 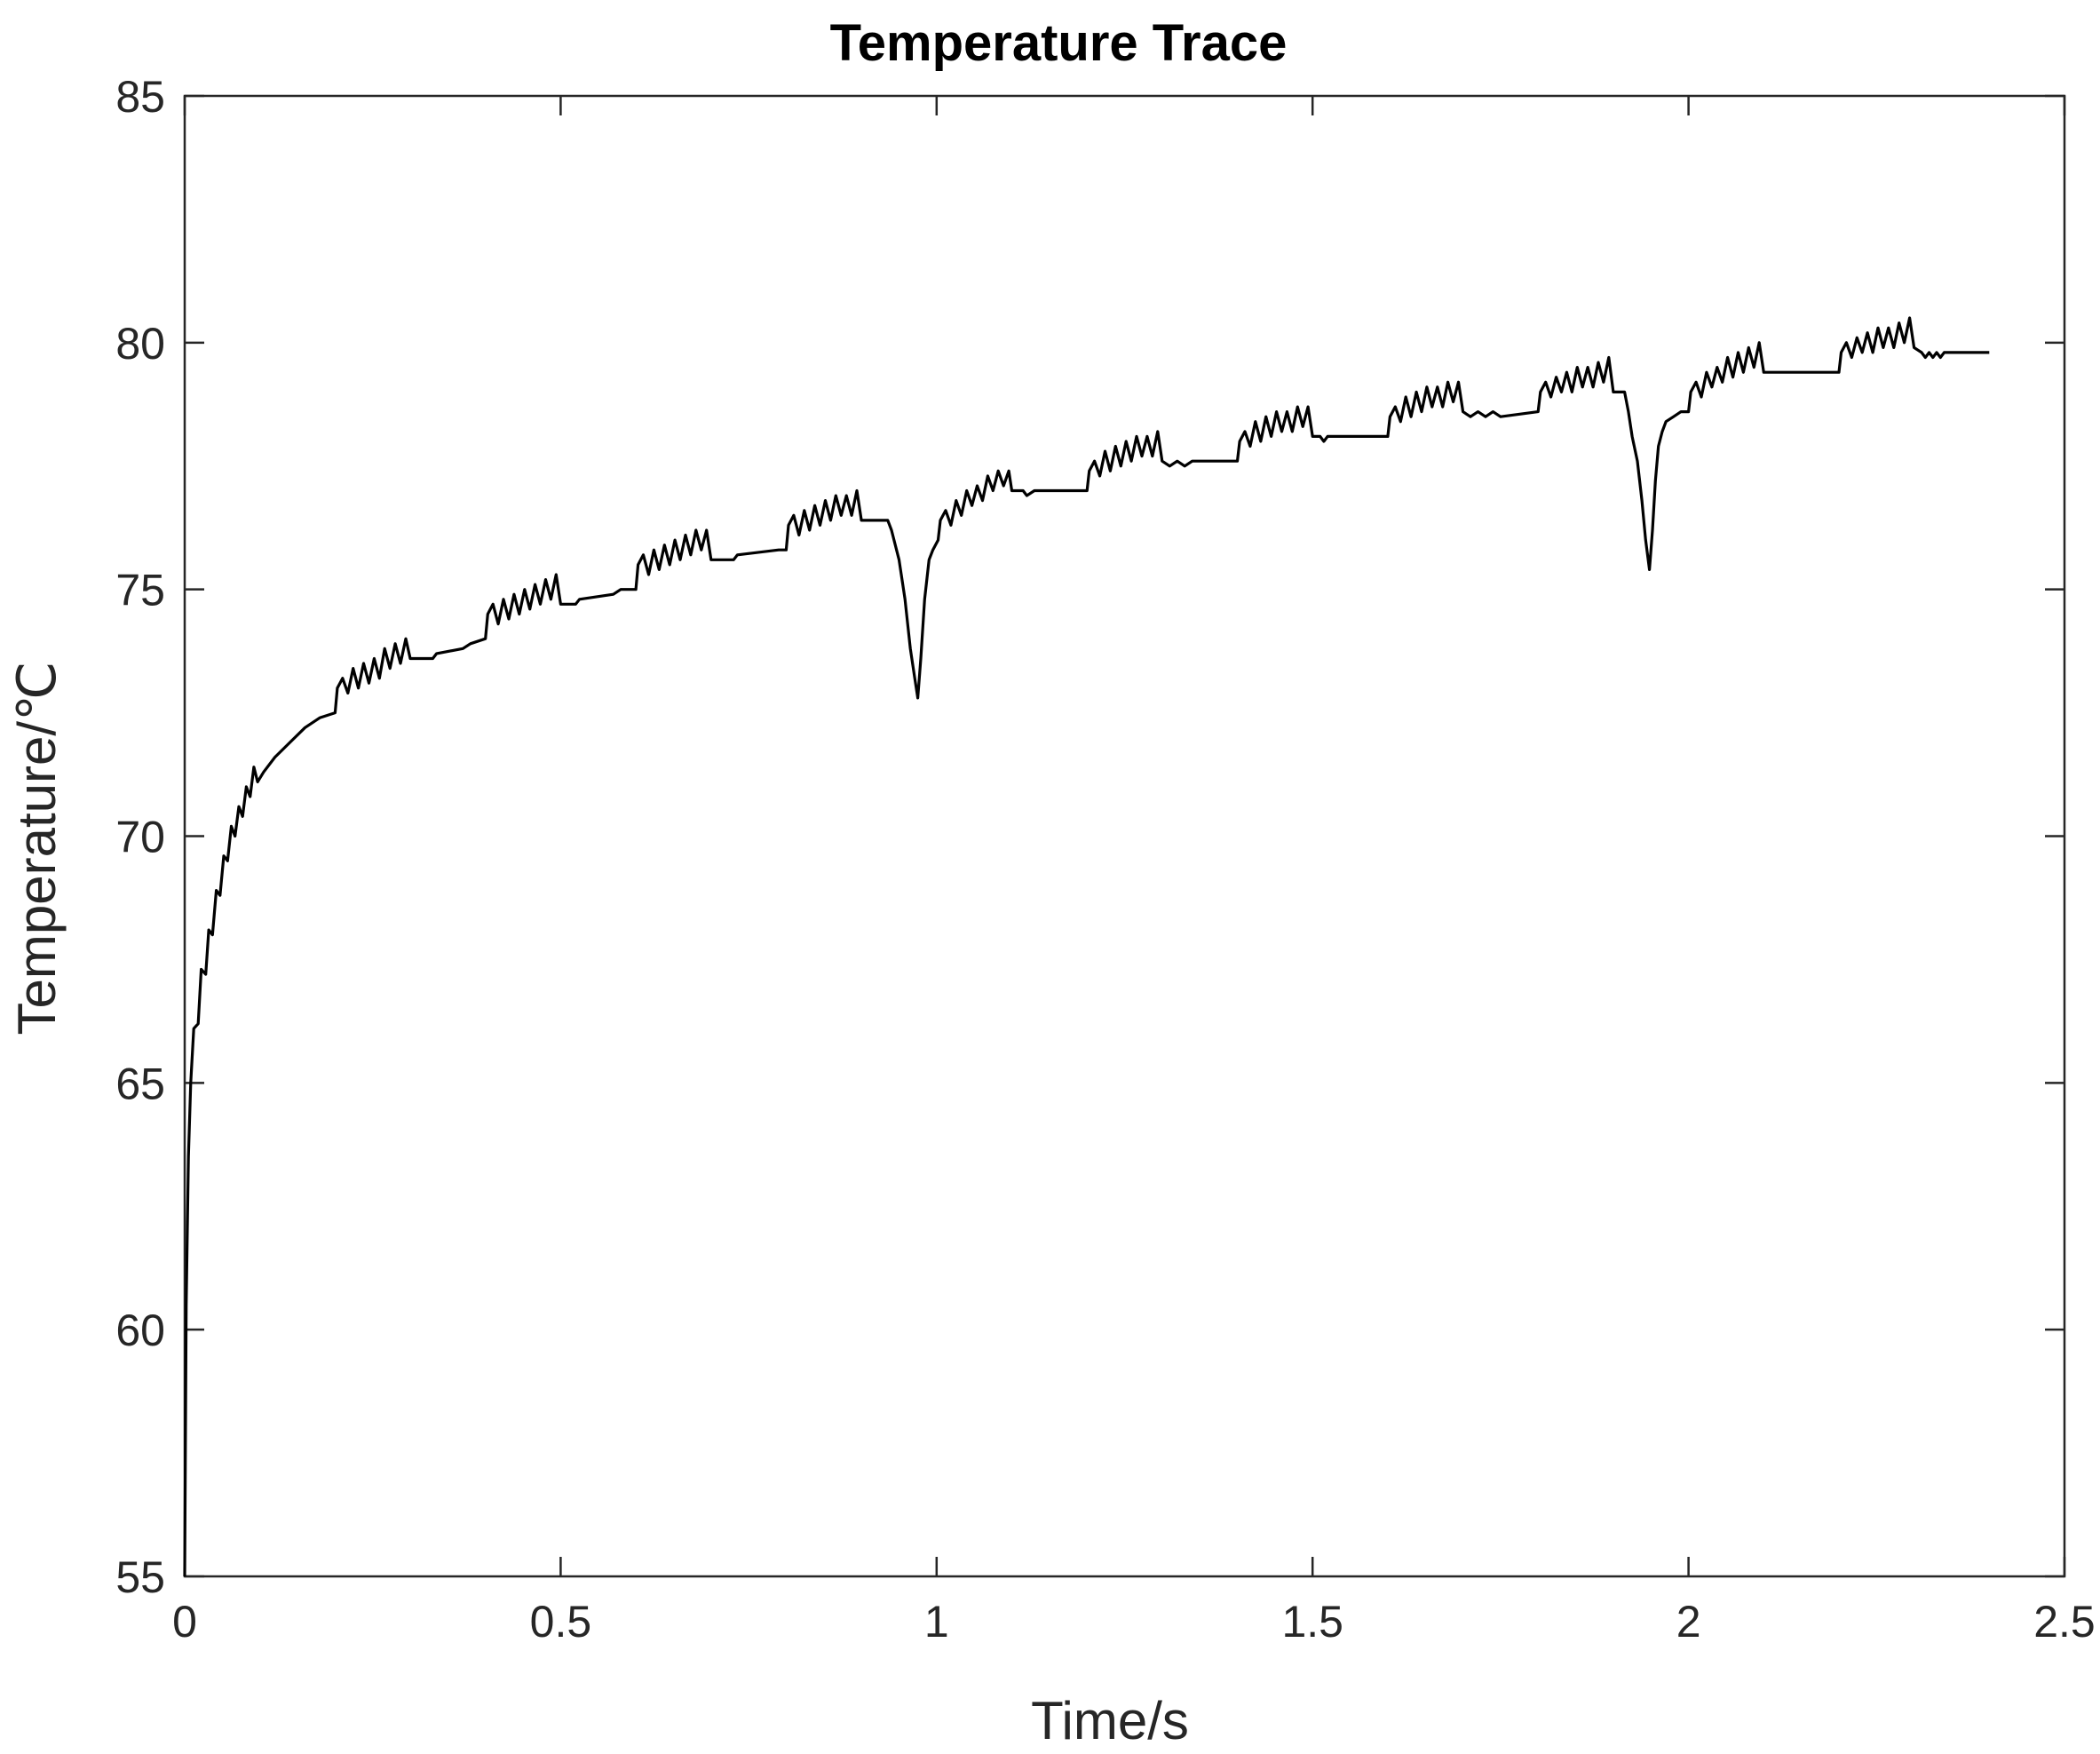 I want to click on y-tick-label: 65, so click(x=140, y=1083).